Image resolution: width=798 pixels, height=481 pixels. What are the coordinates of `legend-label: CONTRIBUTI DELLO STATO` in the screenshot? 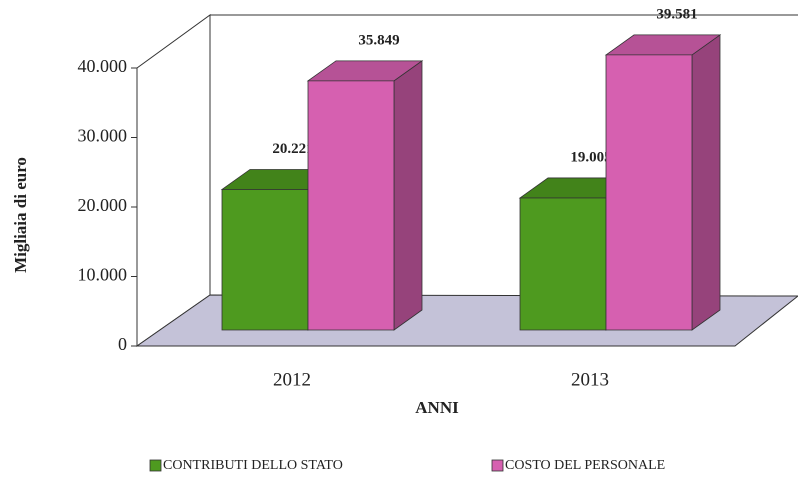 It's located at (253, 465).